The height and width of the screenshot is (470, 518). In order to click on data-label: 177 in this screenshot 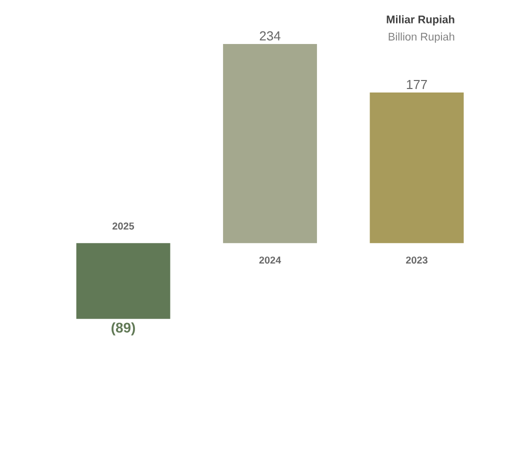, I will do `click(416, 84)`.